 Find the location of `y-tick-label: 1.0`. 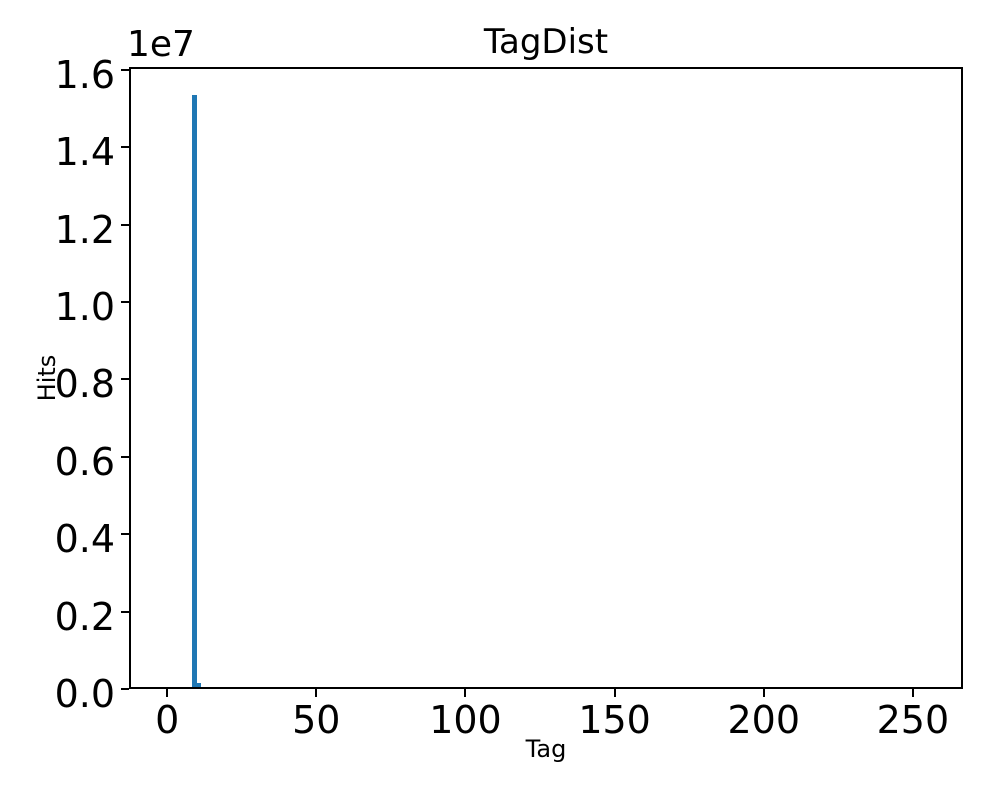

y-tick-label: 1.0 is located at coordinates (84, 306).